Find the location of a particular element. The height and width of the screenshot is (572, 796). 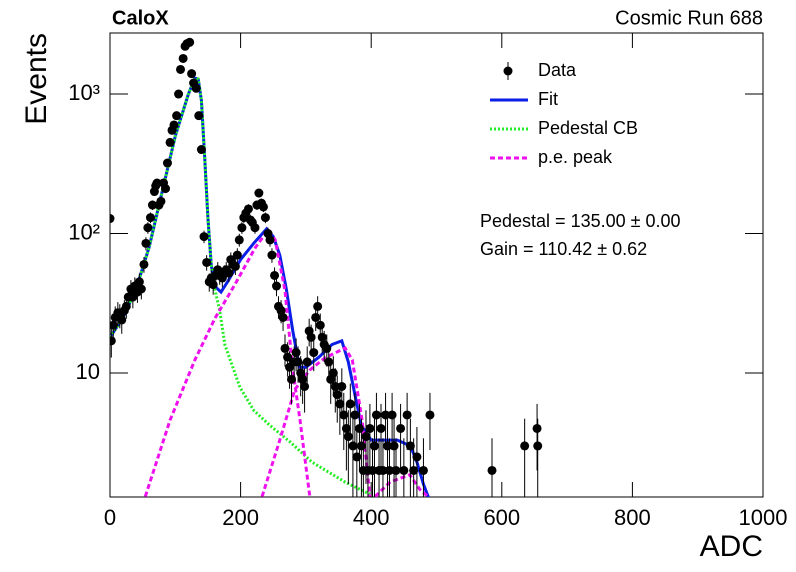

y-axis-label: Events is located at coordinates (36, 79).